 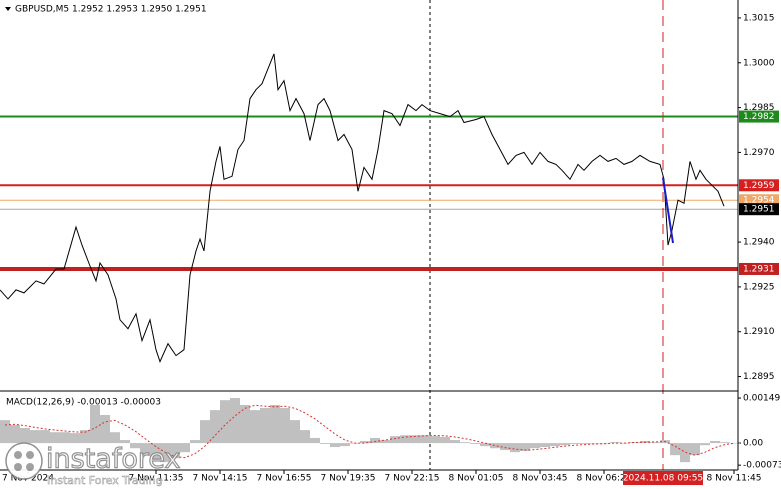 I want to click on y-tick-label: 1.2970, so click(x=759, y=153).